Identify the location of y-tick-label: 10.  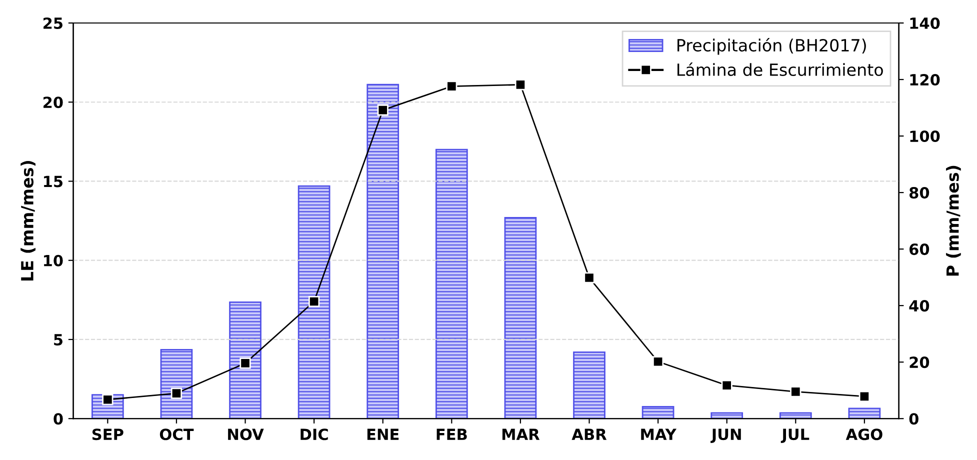
(53, 260).